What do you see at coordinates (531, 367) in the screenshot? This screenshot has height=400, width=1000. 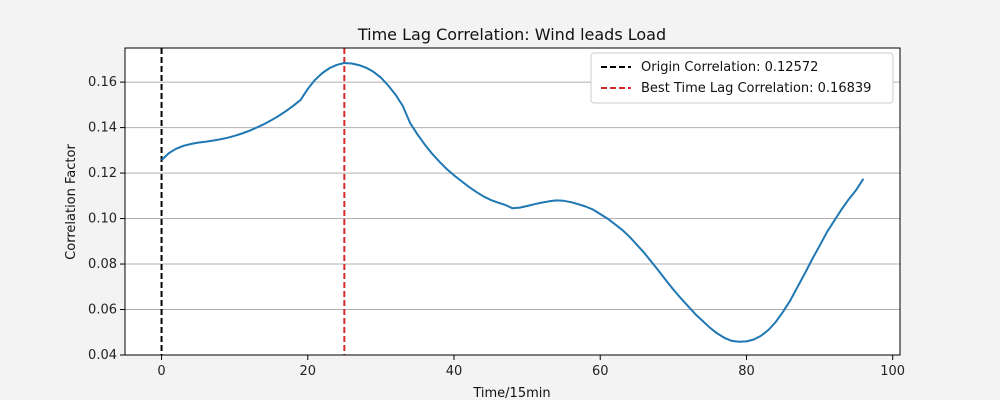 I see `x-axis-ticks: 0 20 40 60 80 100` at bounding box center [531, 367].